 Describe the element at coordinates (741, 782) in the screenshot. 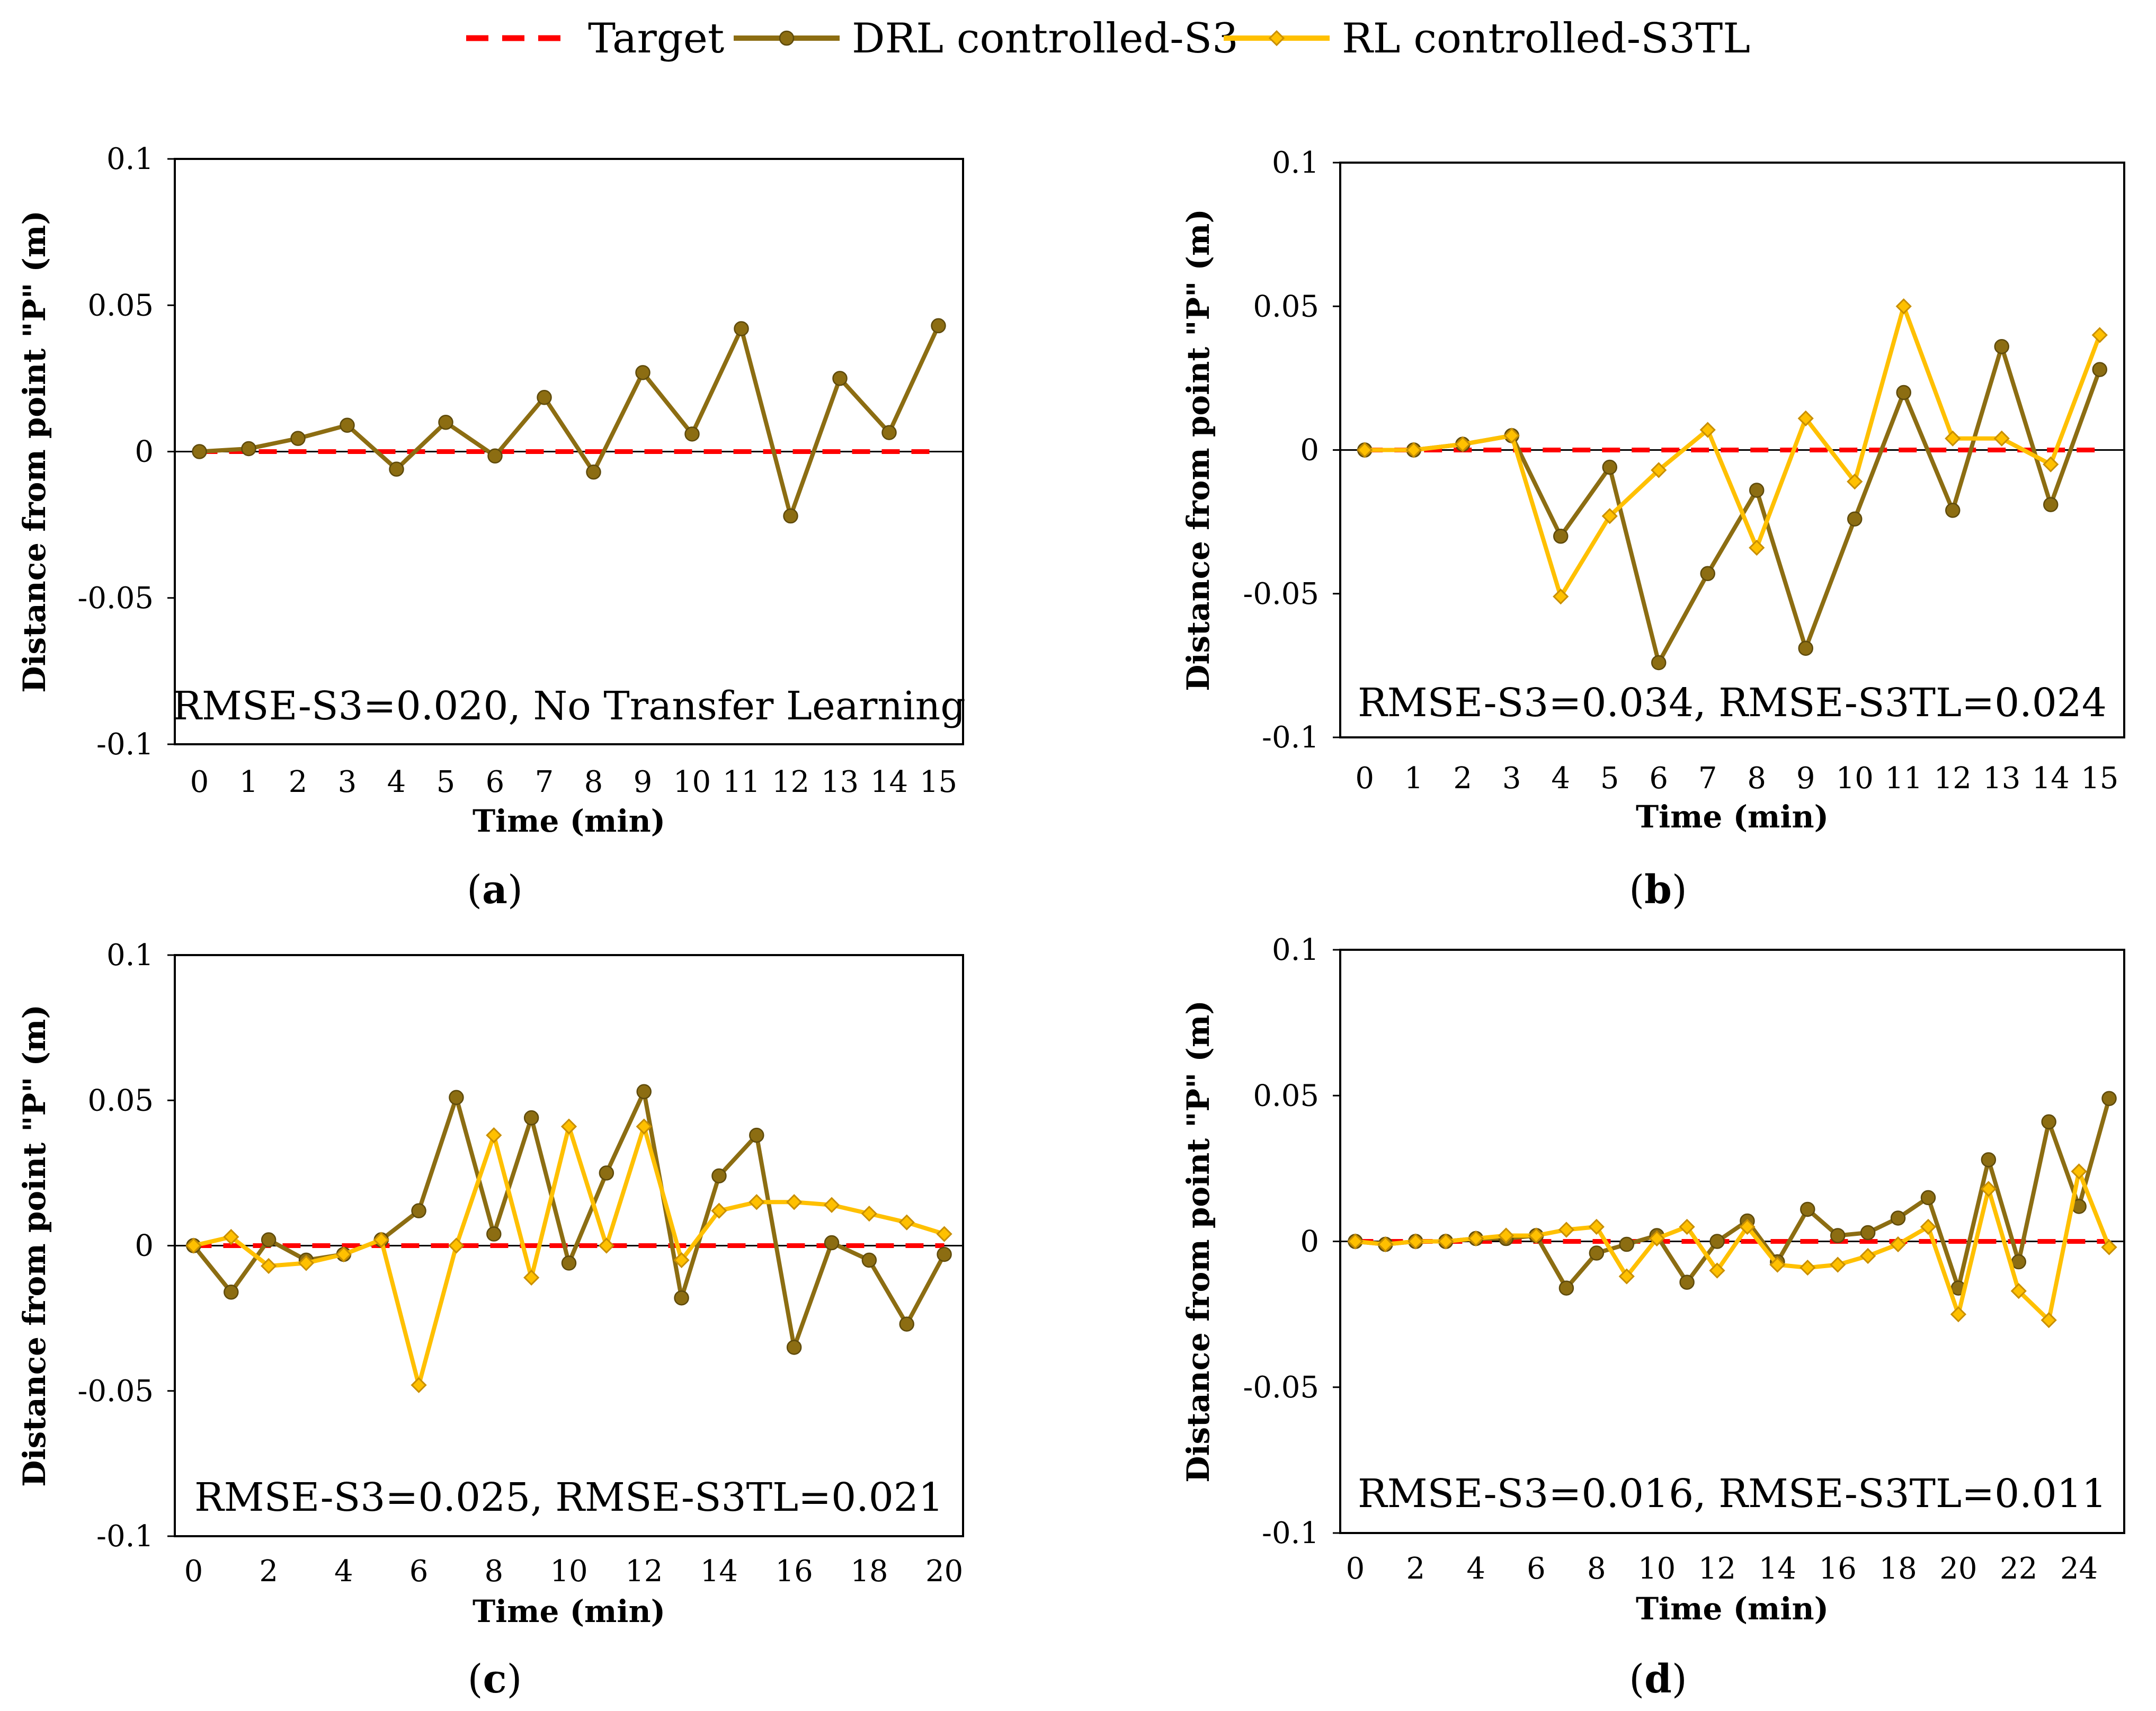

I see `x-tick-label: 11` at that location.